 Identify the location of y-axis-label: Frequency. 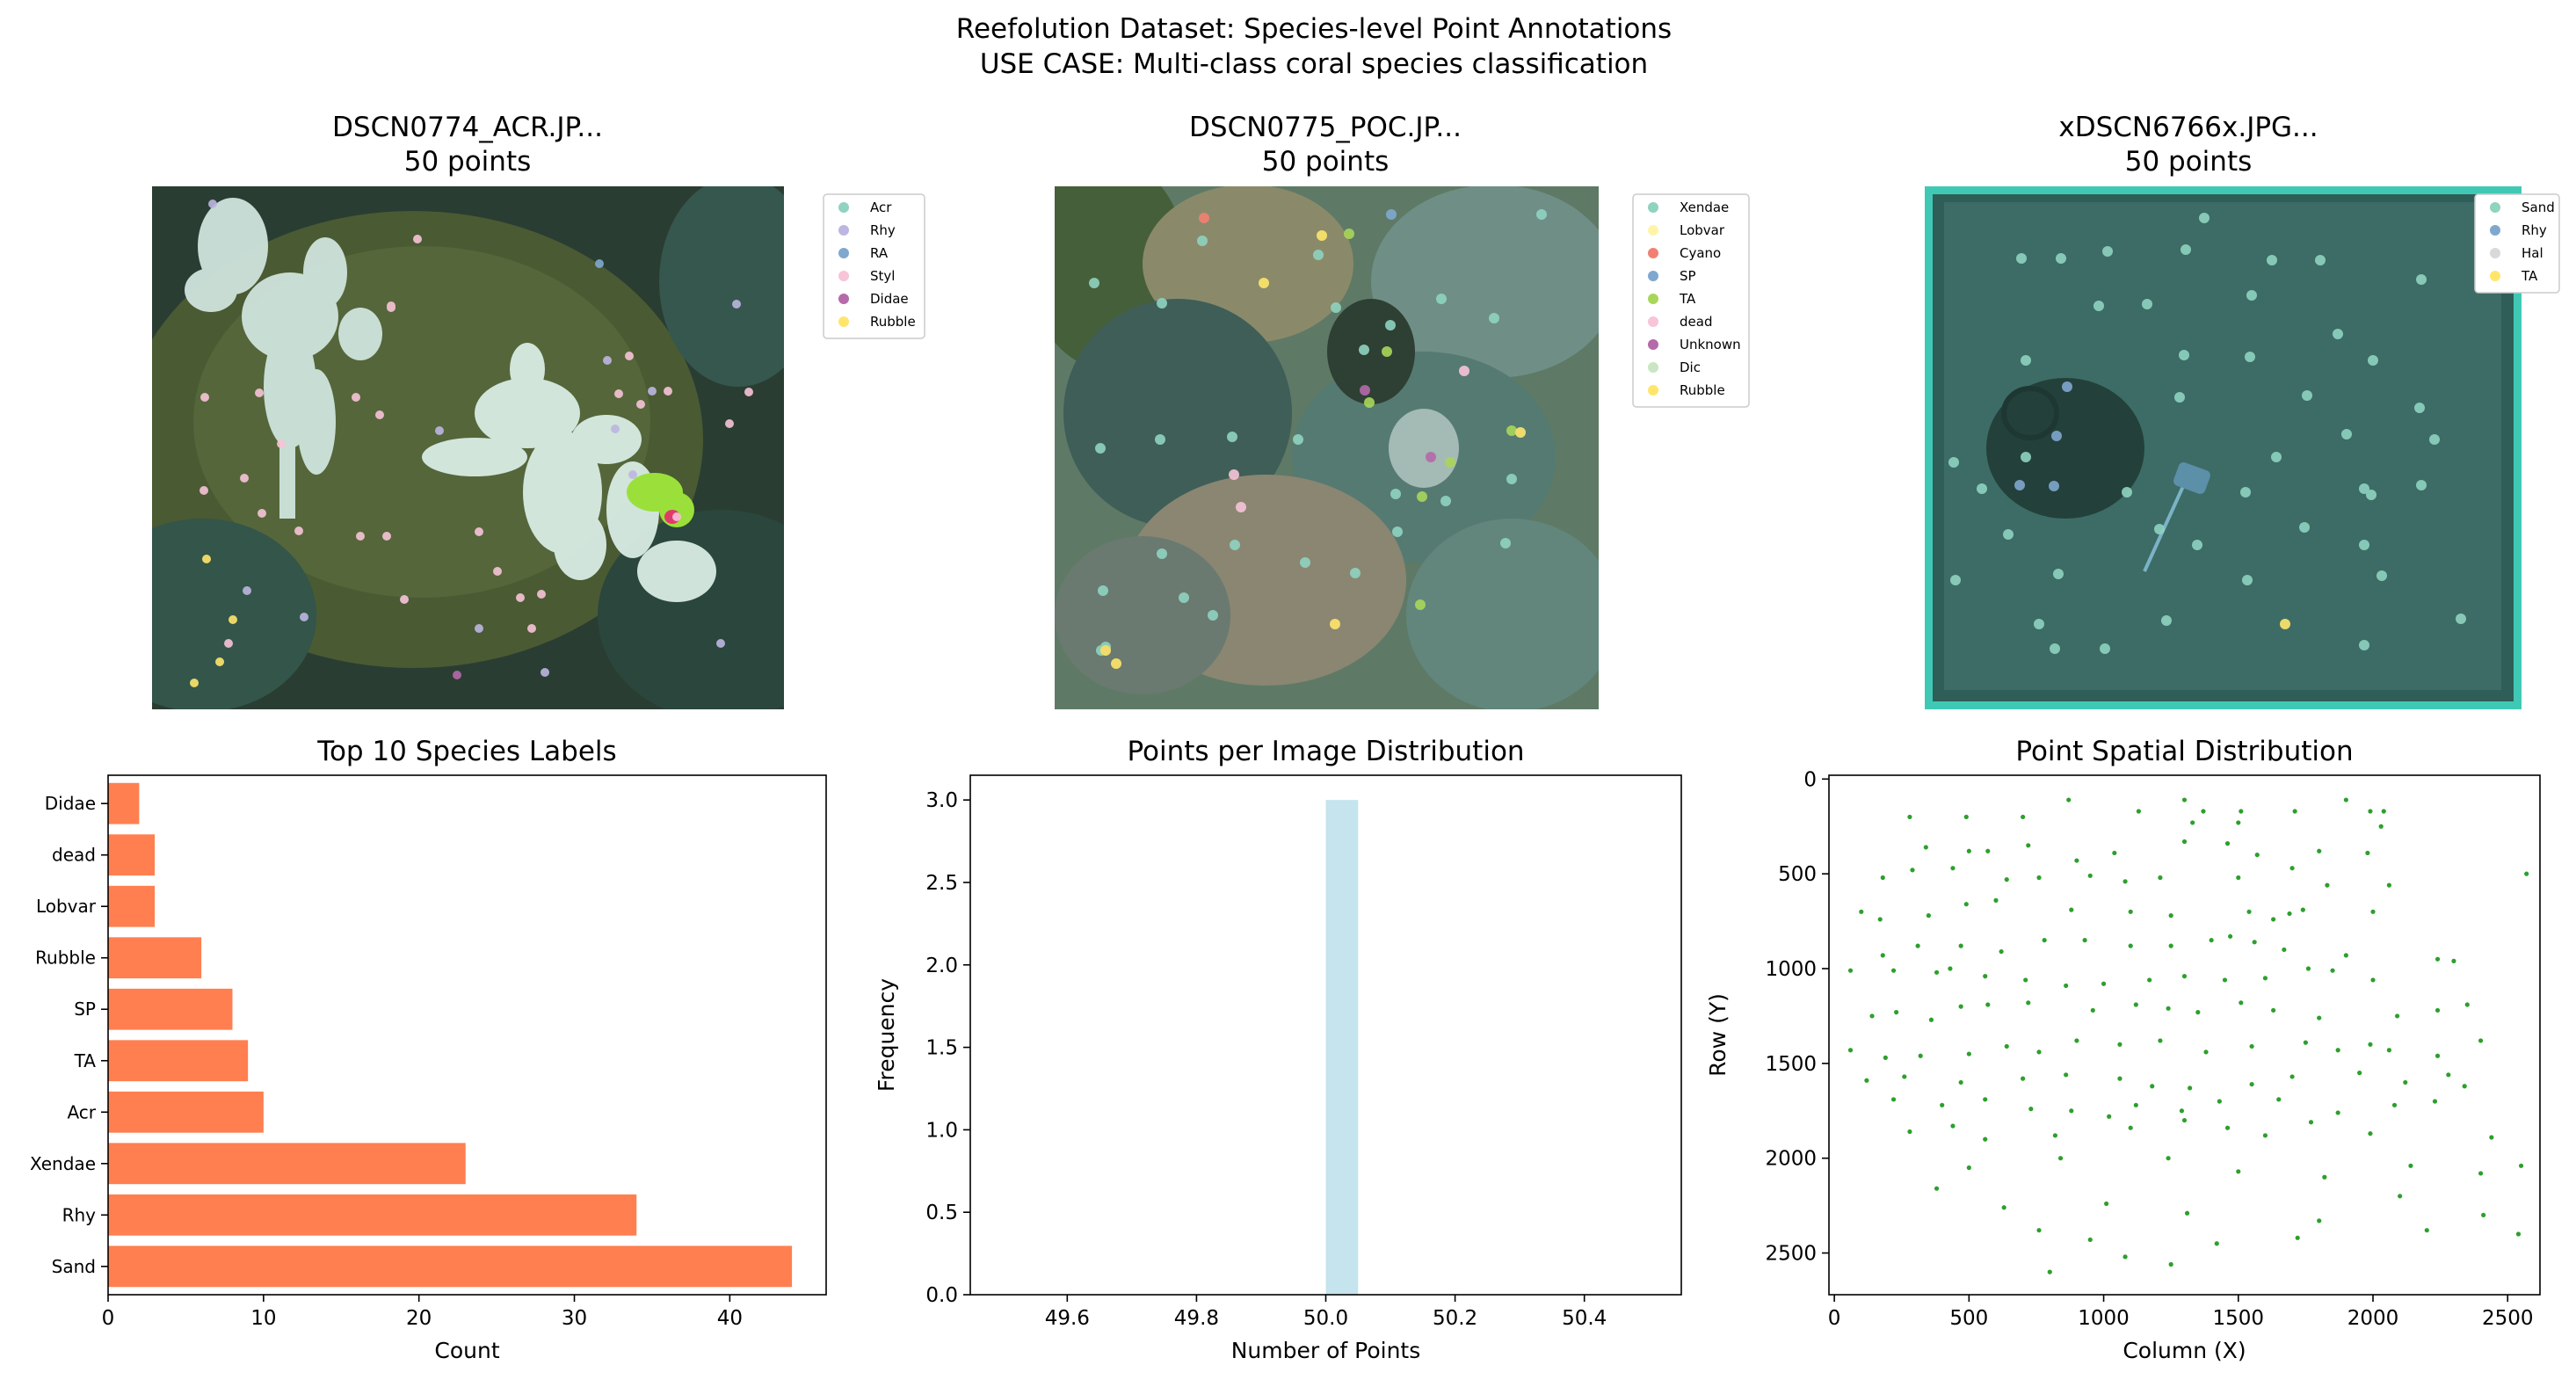
(886, 1035).